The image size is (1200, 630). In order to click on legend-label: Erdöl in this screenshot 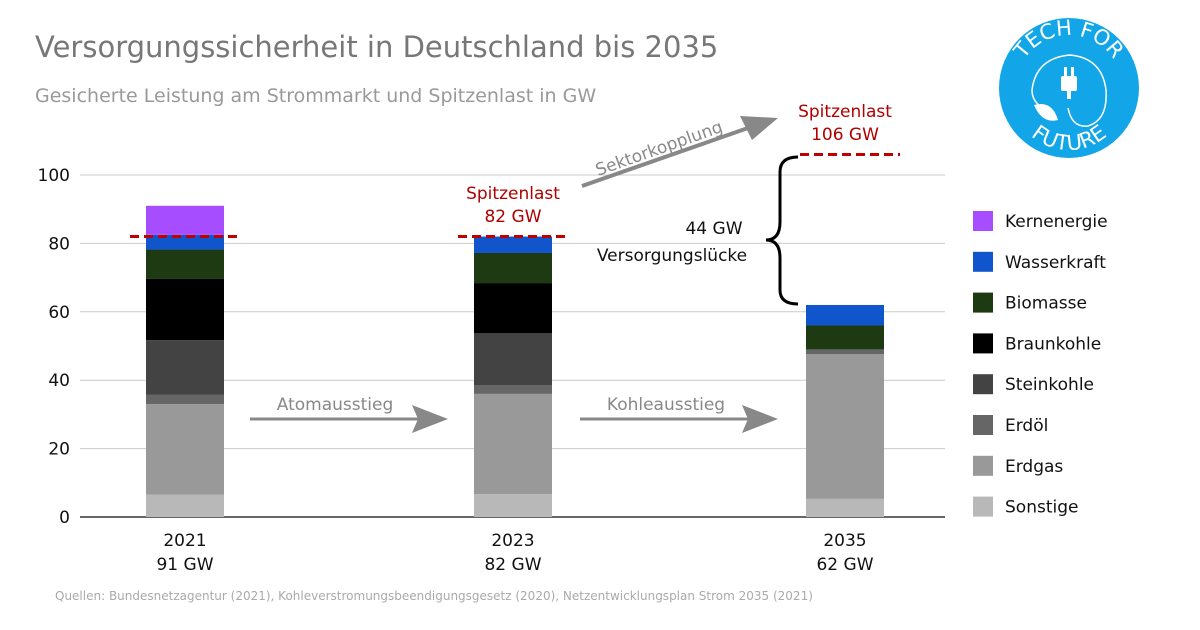, I will do `click(1026, 426)`.